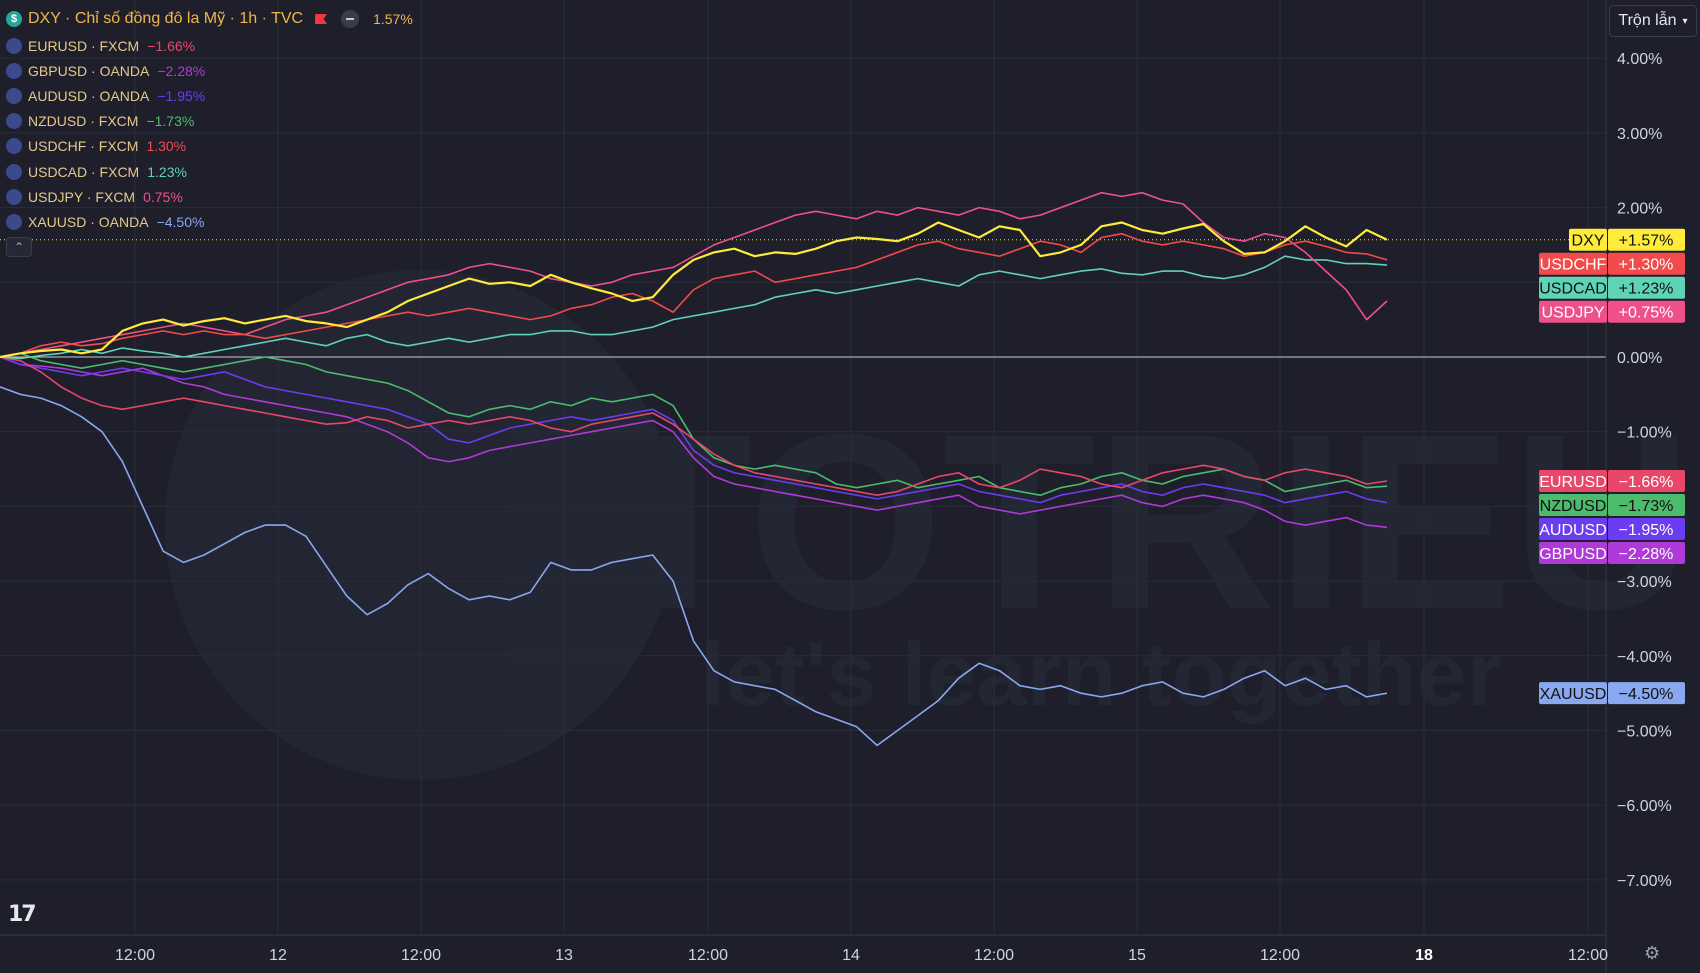 Image resolution: width=1700 pixels, height=973 pixels. Describe the element at coordinates (209, 95) in the screenshot. I see `legend-item: AUDUSD · OANDA −1.95%` at that location.